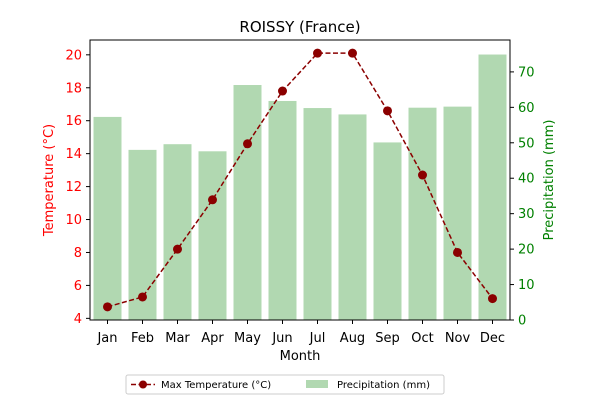 Image resolution: width=600 pixels, height=400 pixels. Describe the element at coordinates (177, 249) in the screenshot. I see `temp-point-mar` at that location.